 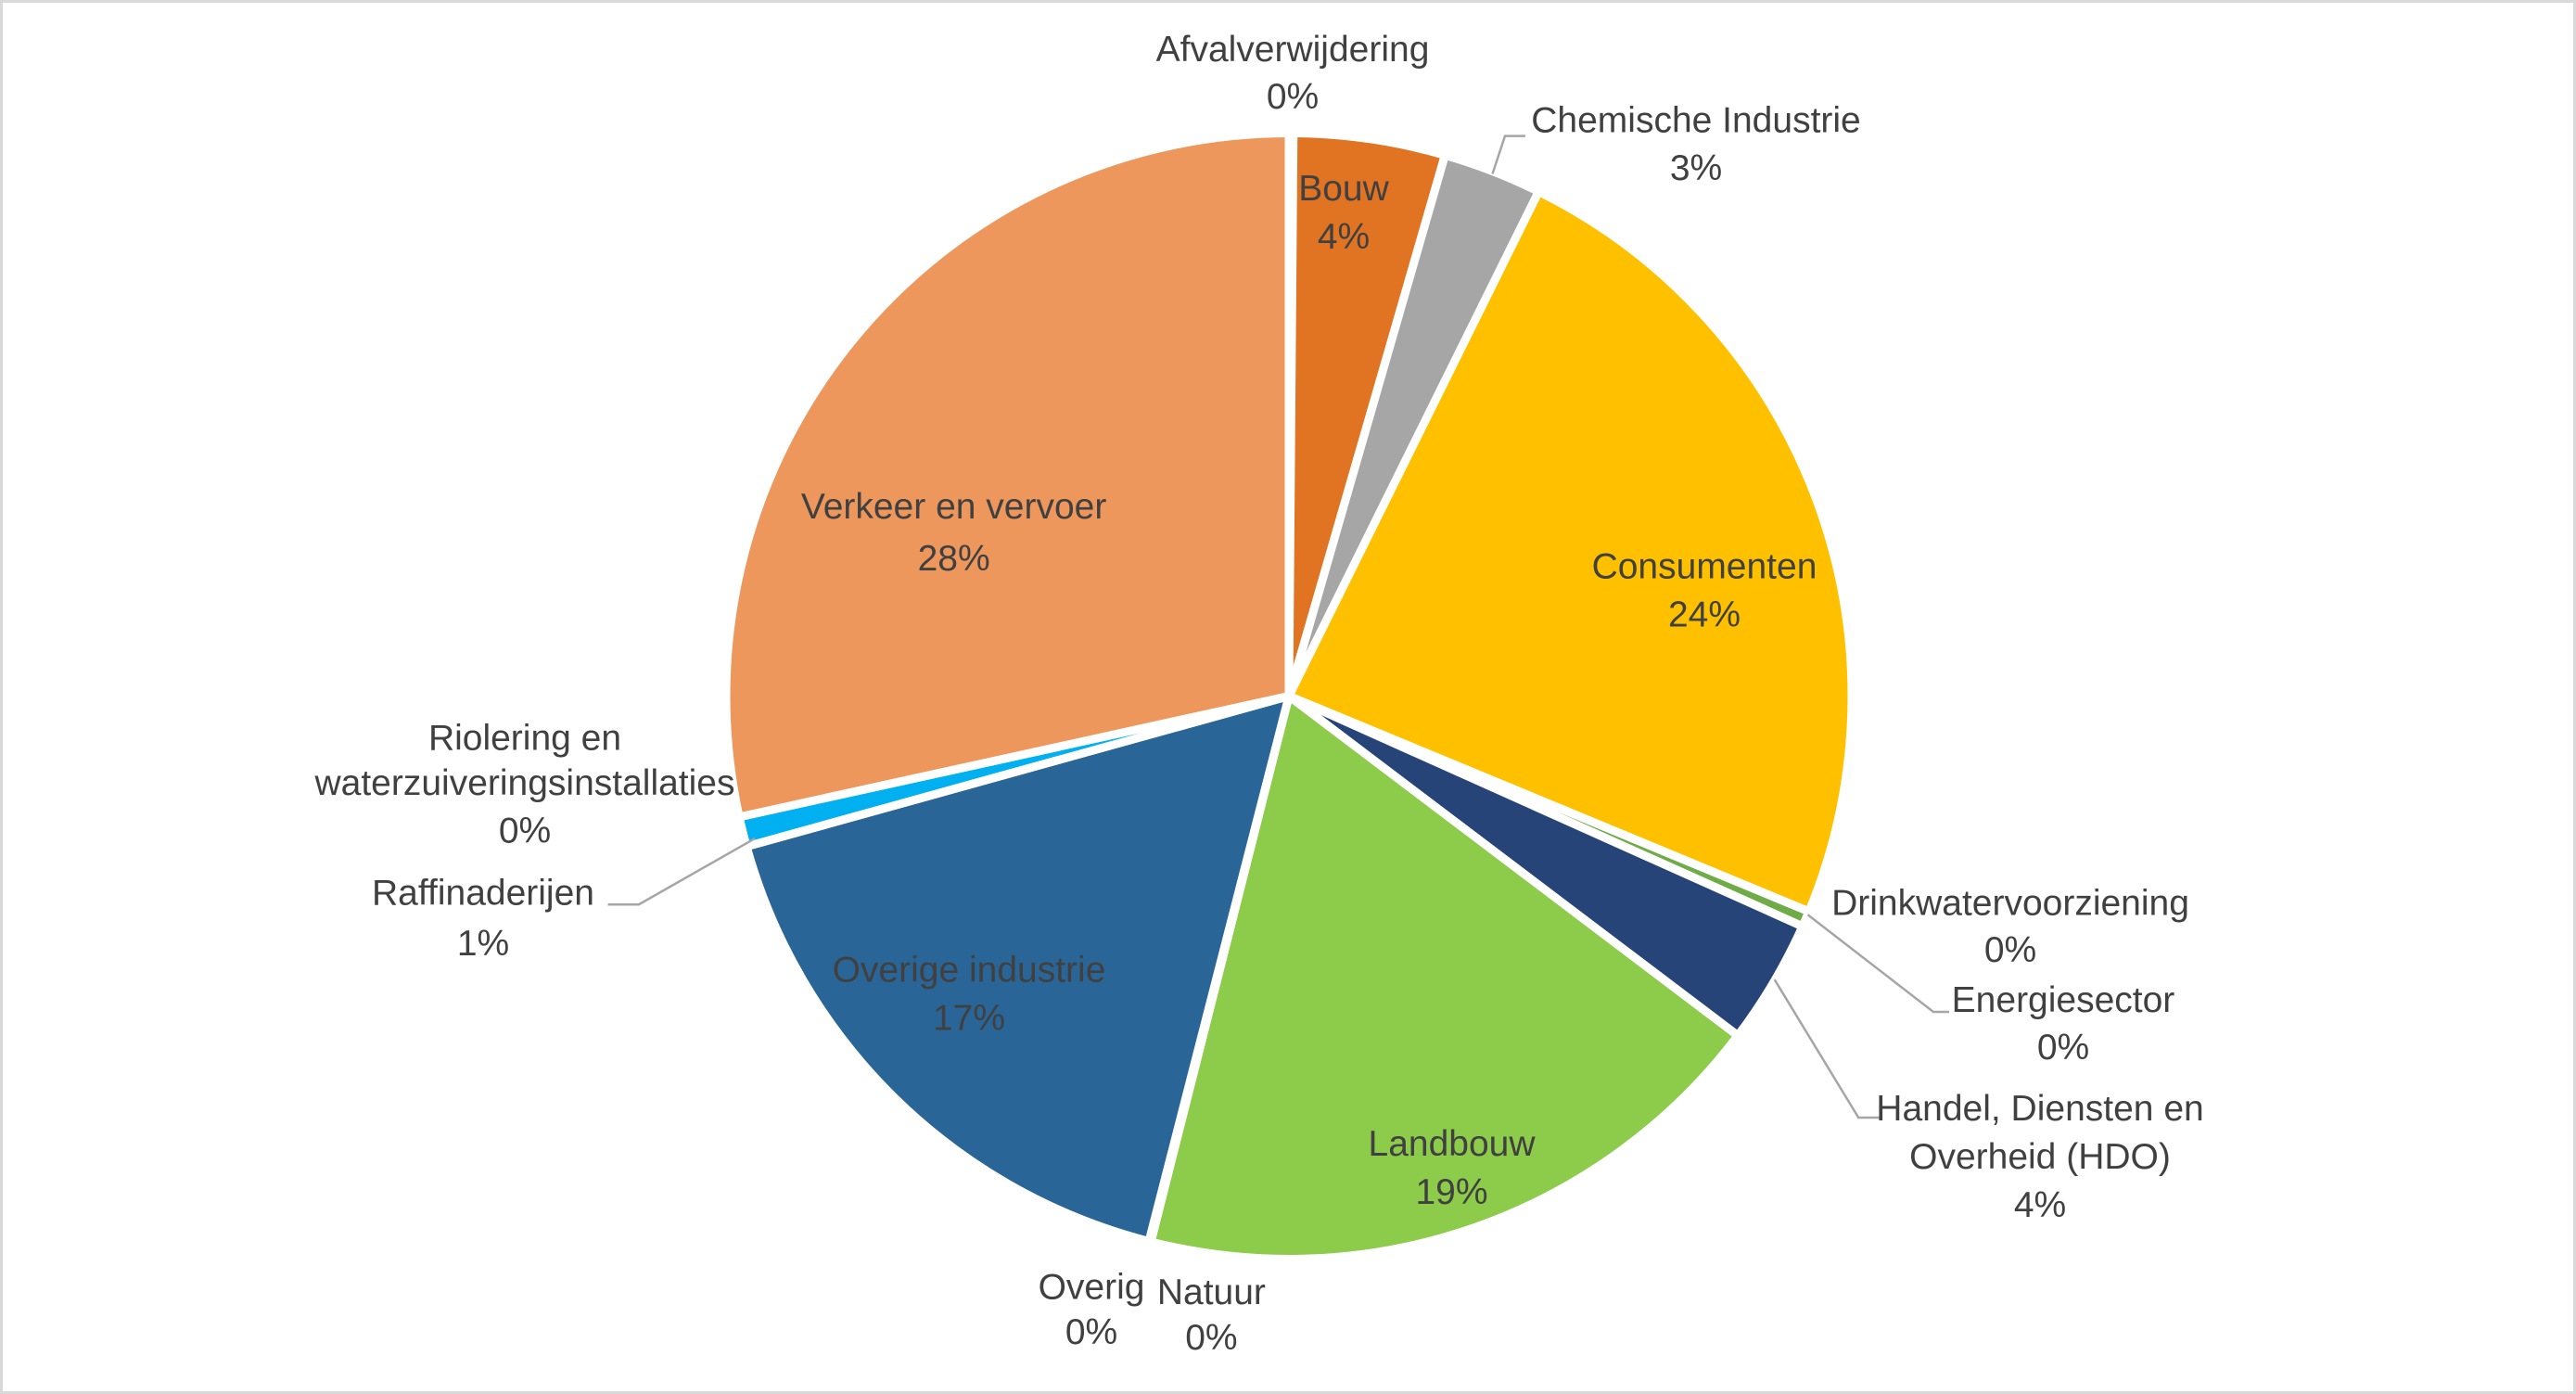 I want to click on svg-text: 28%, so click(x=954, y=559).